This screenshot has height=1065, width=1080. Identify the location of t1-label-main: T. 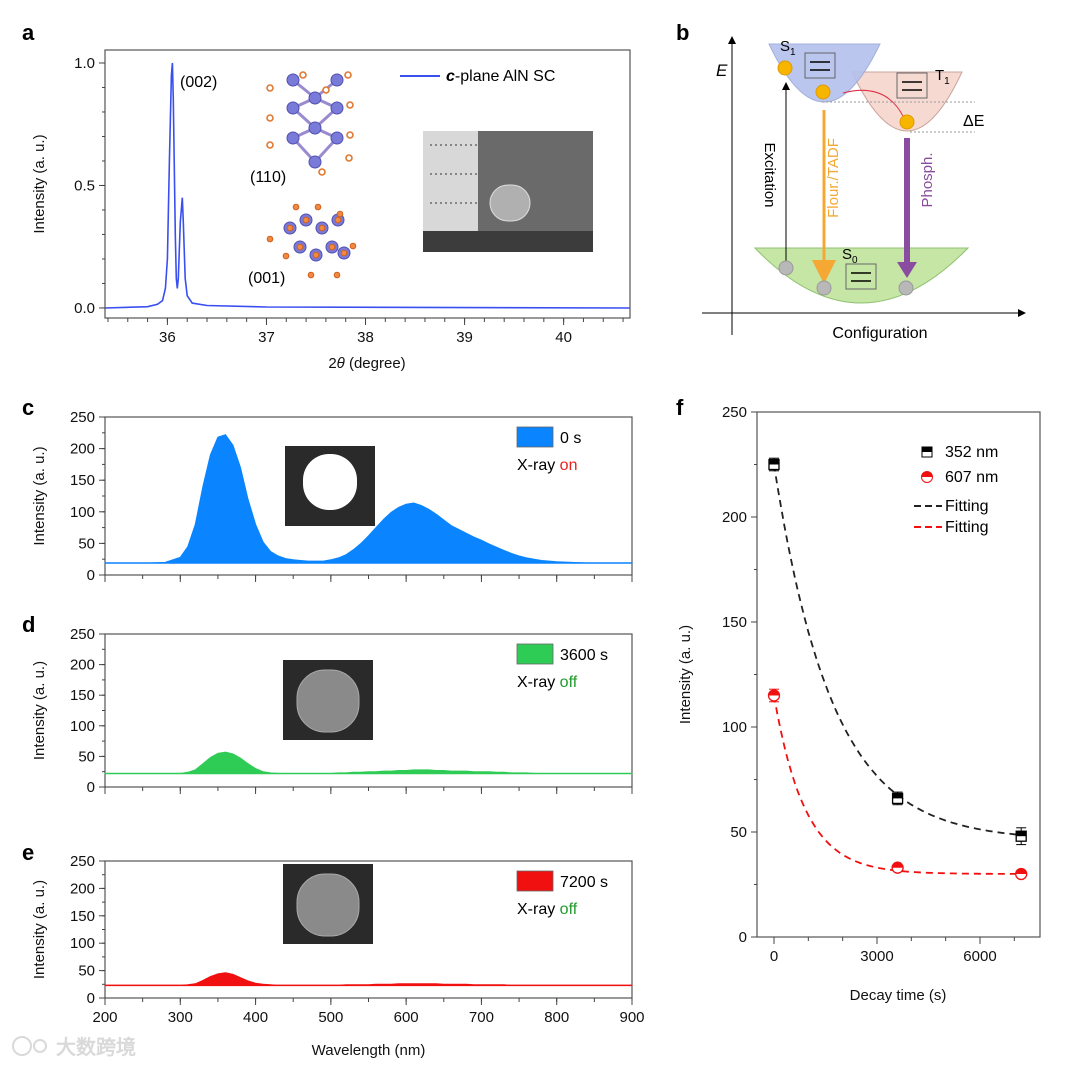
(939, 75).